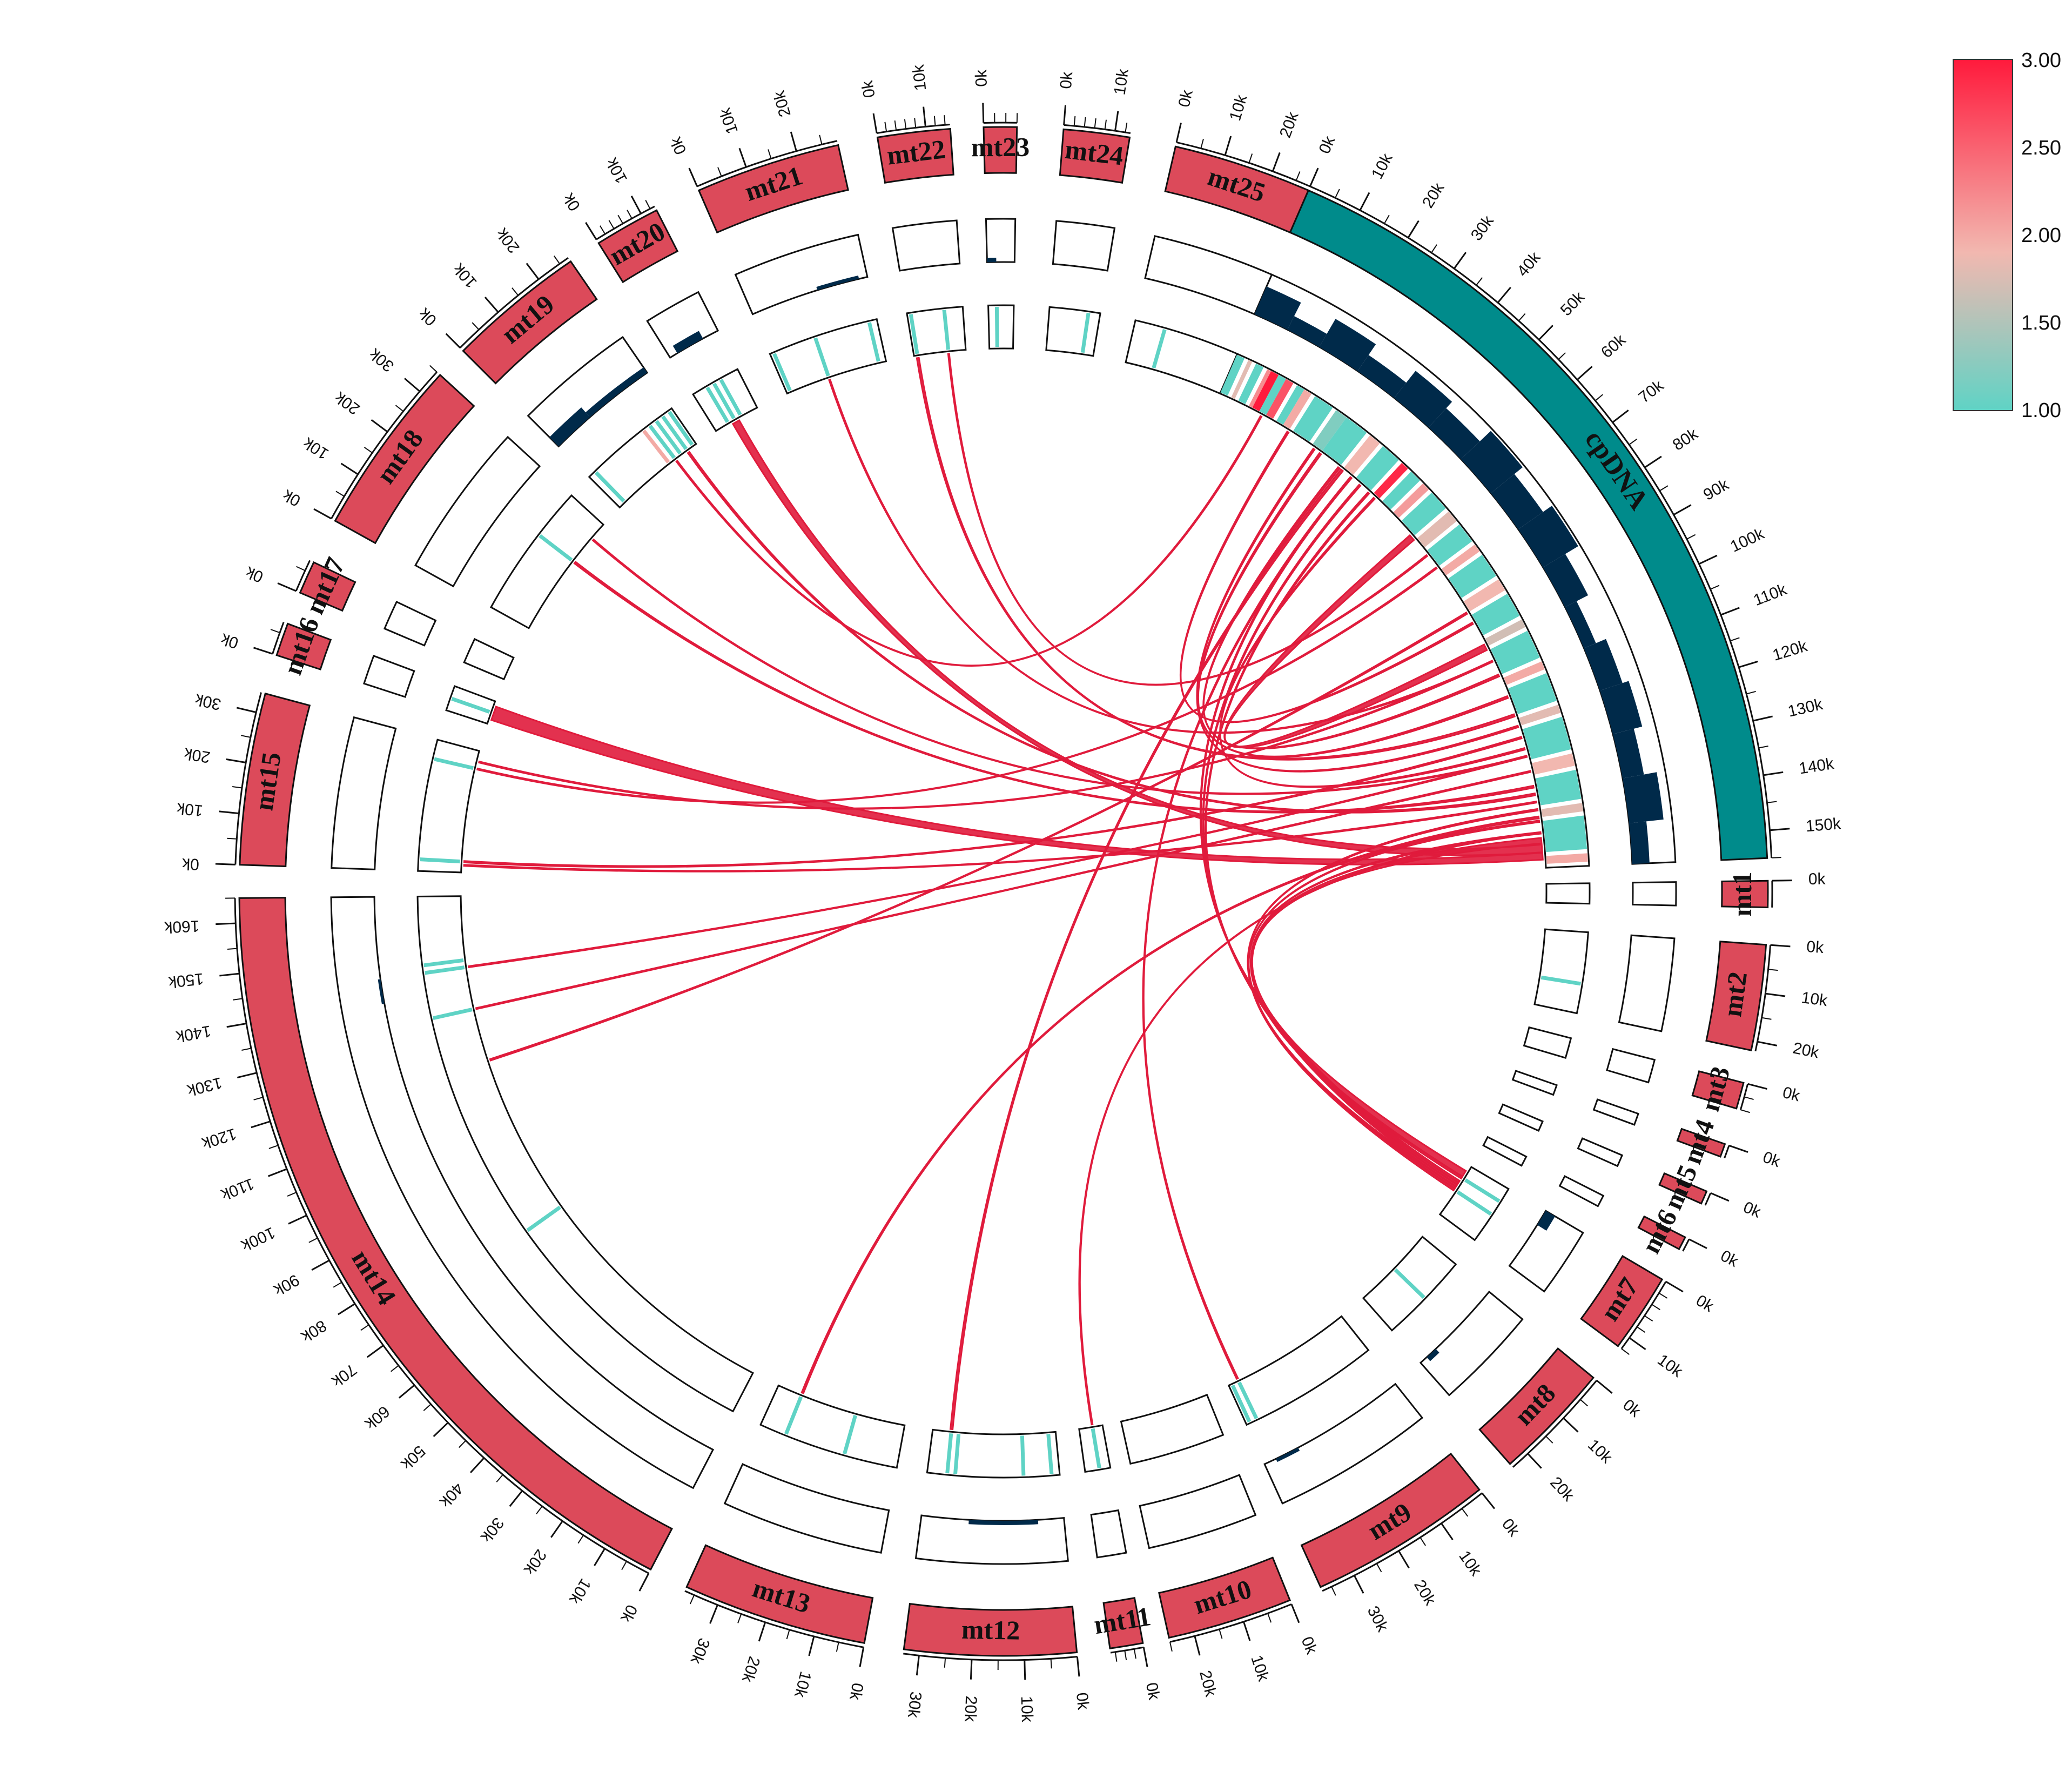 Image resolution: width=2072 pixels, height=1792 pixels. Describe the element at coordinates (1773, 893) in the screenshot. I see `chromosome-mt1: 0k mt1` at that location.